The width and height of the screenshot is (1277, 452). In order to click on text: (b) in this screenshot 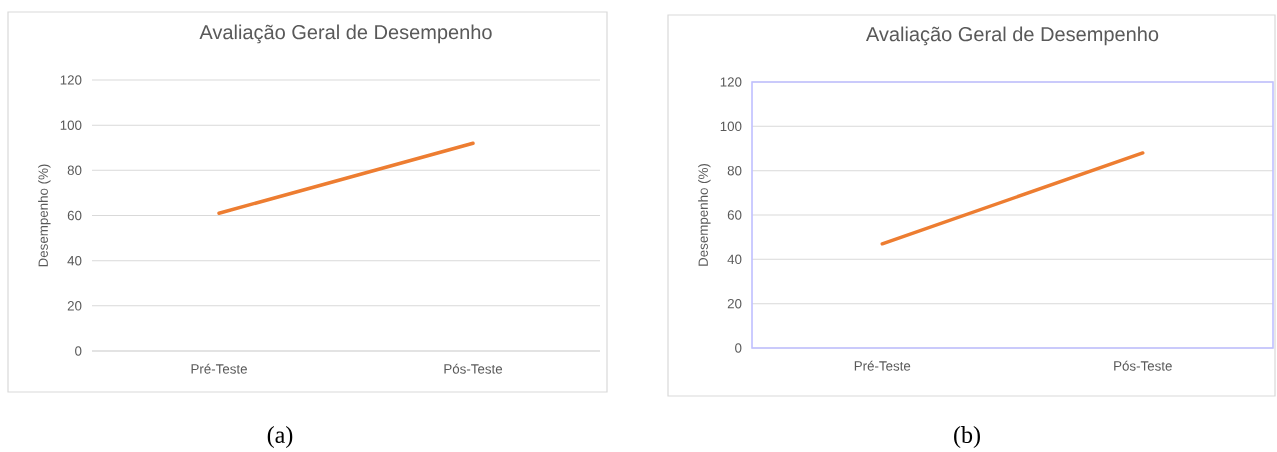, I will do `click(967, 436)`.